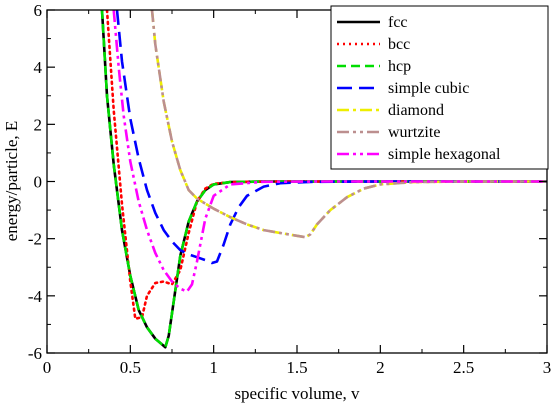  What do you see at coordinates (399, 66) in the screenshot?
I see `legend-label-hcp: hcp` at bounding box center [399, 66].